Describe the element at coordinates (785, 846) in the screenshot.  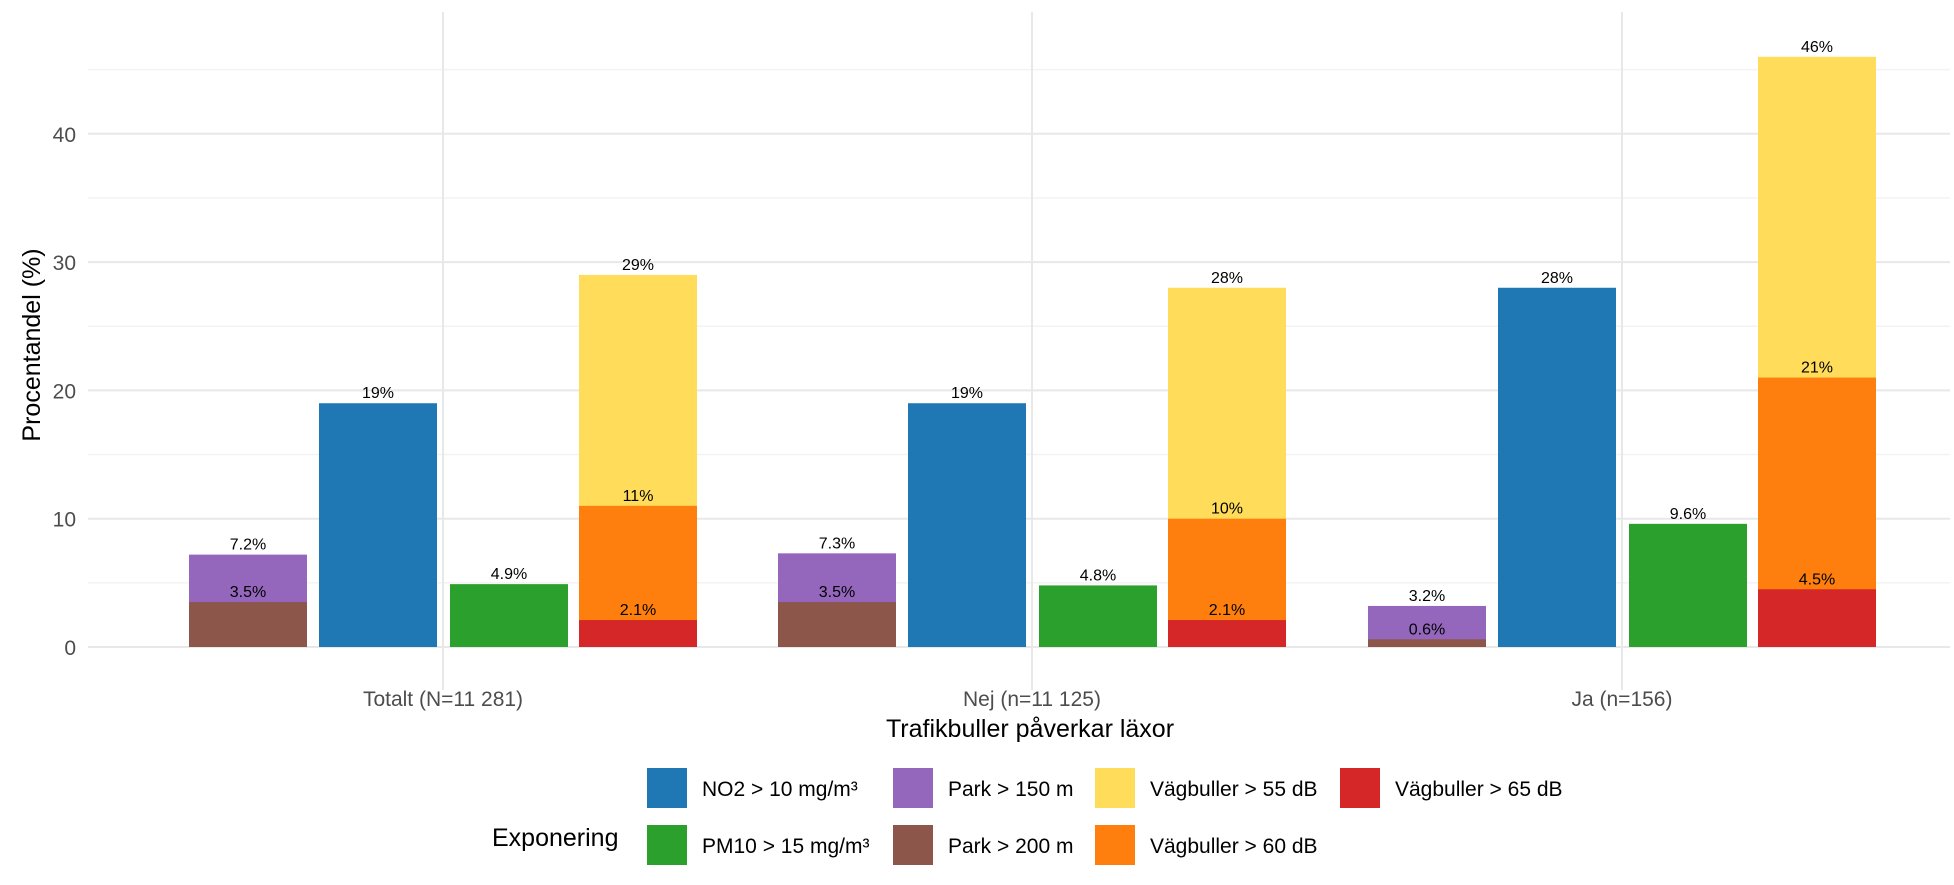
I see `legend-label: PM10 > 15 mg/m³` at that location.